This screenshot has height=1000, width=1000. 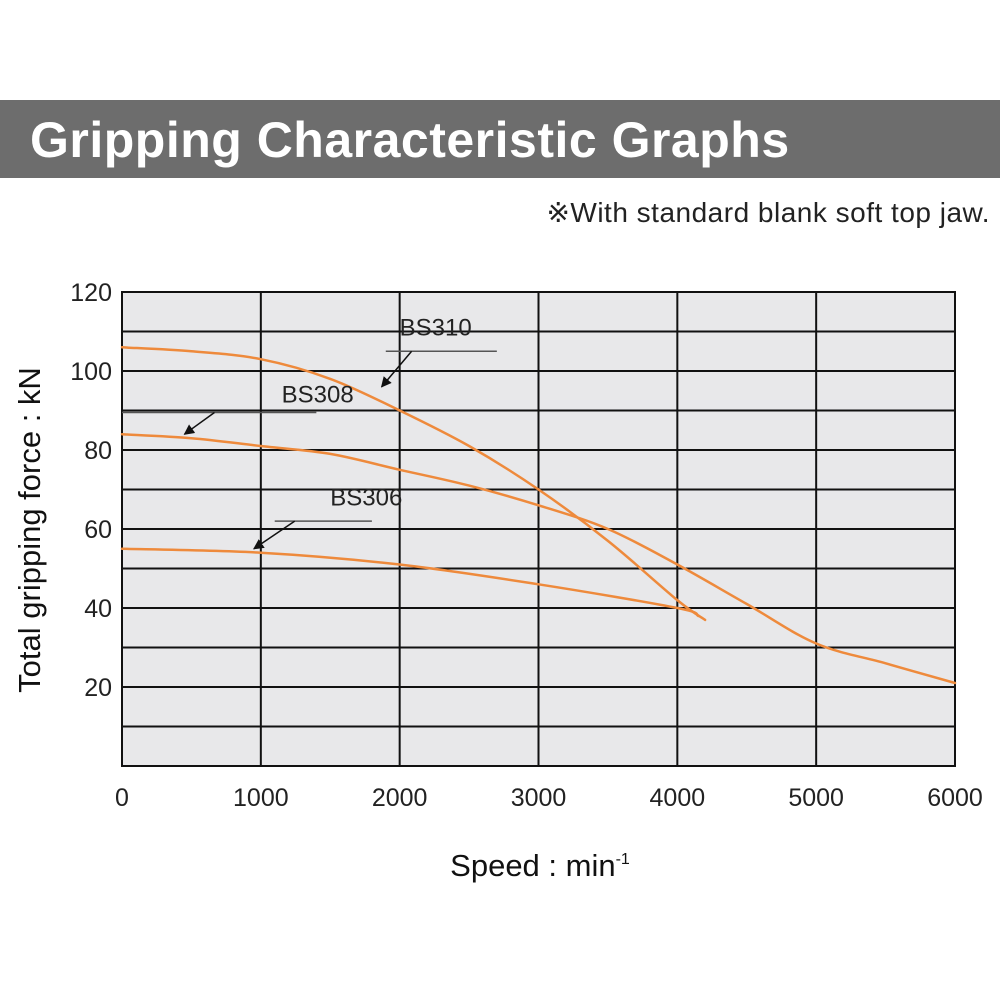 What do you see at coordinates (261, 798) in the screenshot?
I see `x-tick-label: 1000` at bounding box center [261, 798].